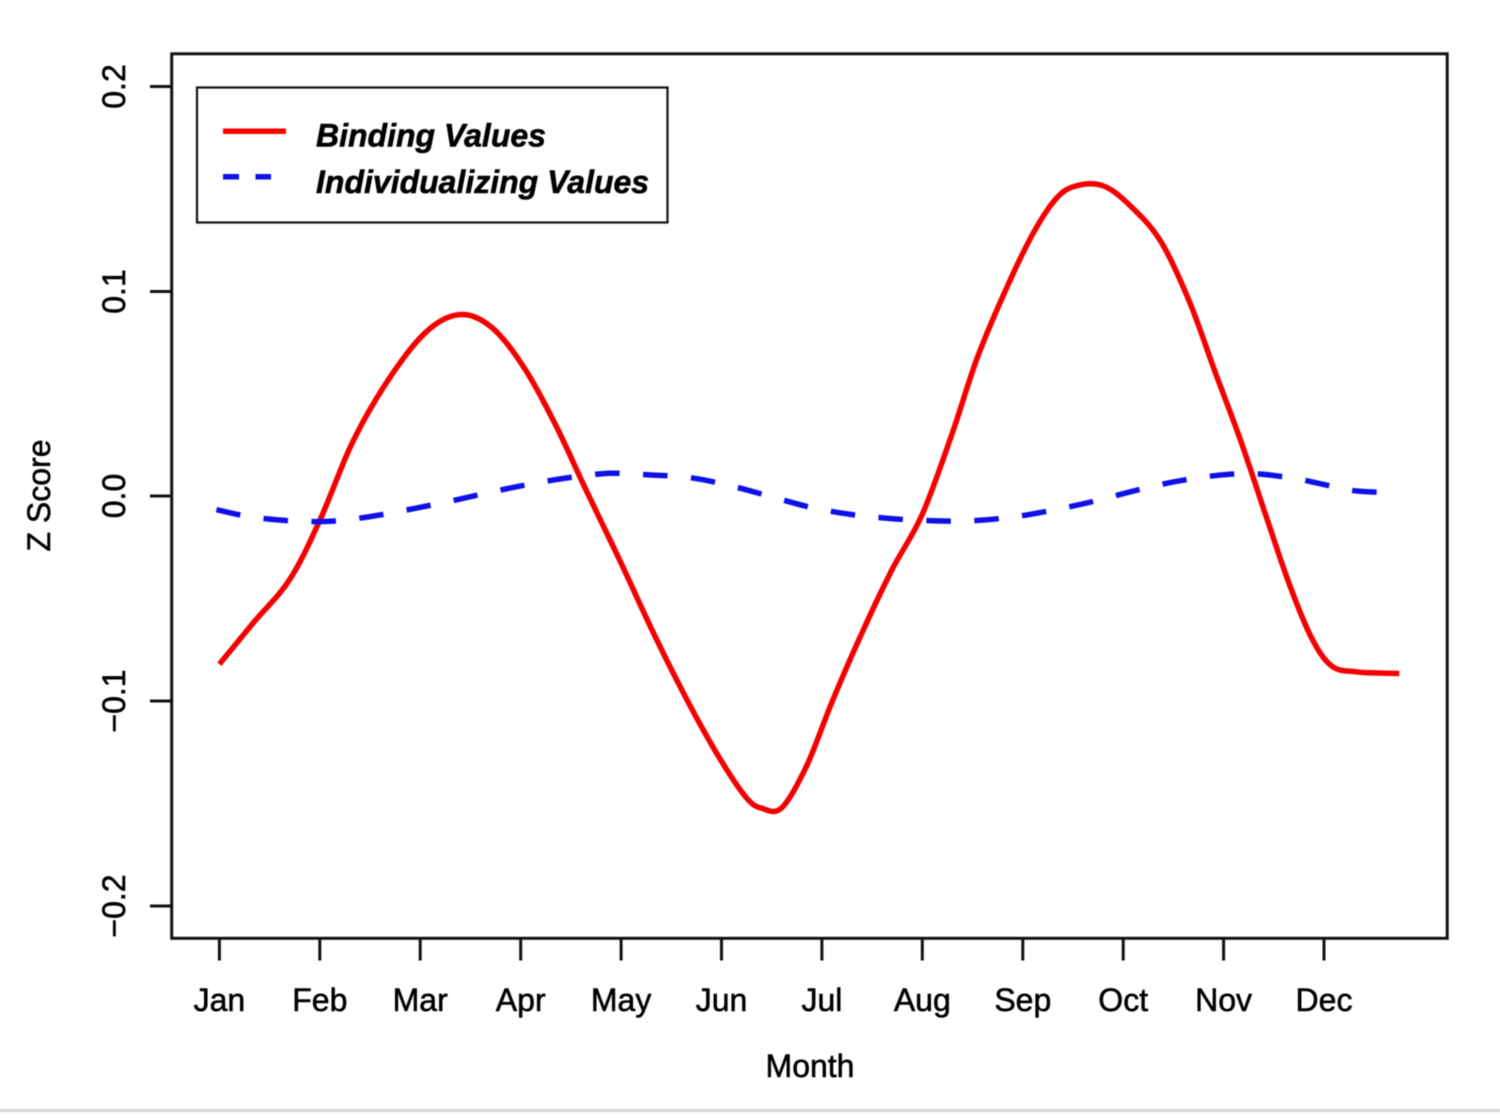 Image resolution: width=1500 pixels, height=1120 pixels. Describe the element at coordinates (521, 1000) in the screenshot. I see `svg-text: Apr` at that location.